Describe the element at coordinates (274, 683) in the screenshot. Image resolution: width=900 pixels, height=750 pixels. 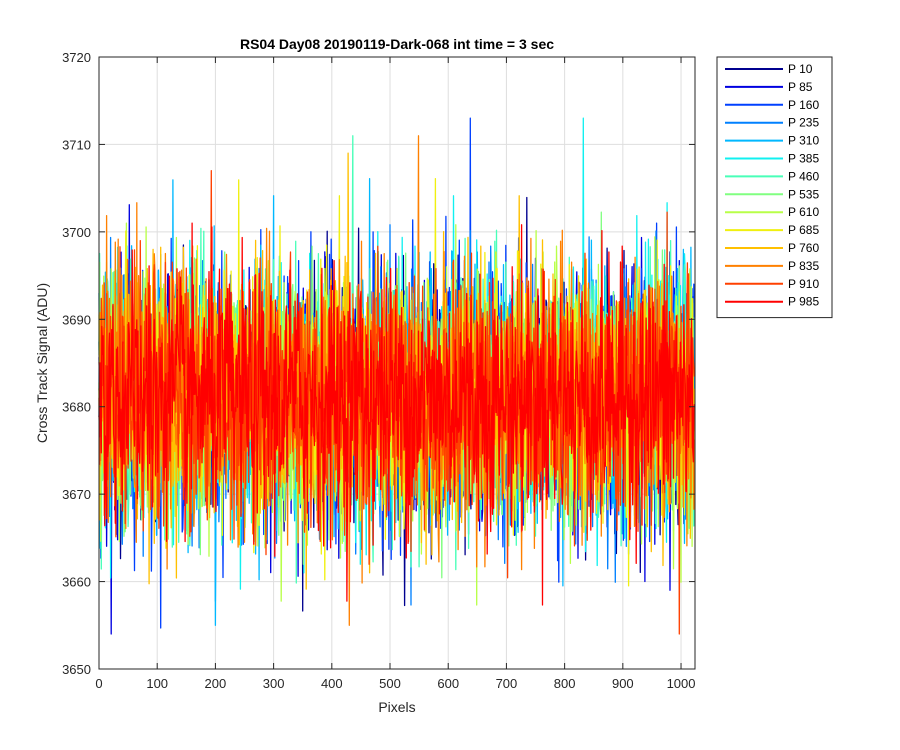
I see `x-tick-label: 300` at that location.